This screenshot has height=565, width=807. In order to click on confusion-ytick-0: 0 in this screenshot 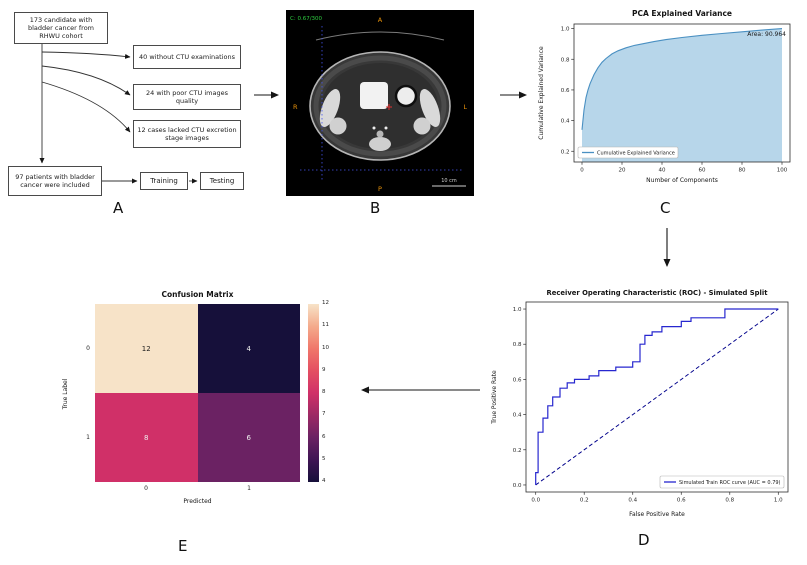, I will do `click(88, 348)`.